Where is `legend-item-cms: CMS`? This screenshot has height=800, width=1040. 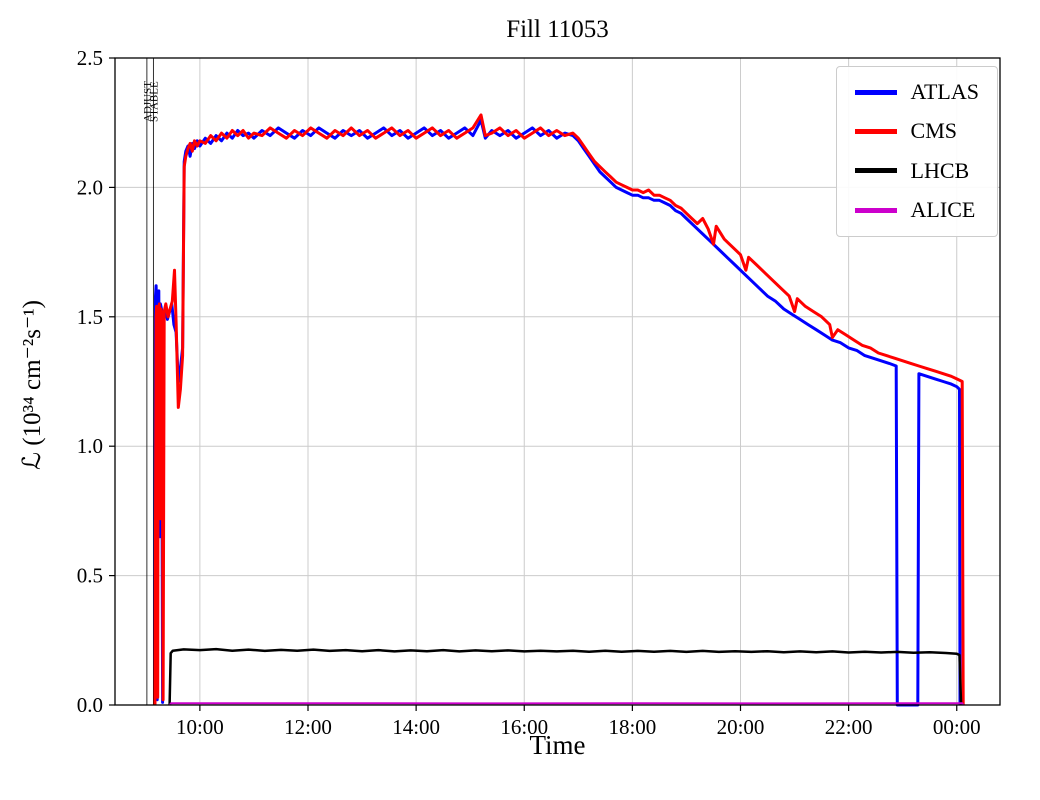 legend-item-cms: CMS is located at coordinates (916, 131).